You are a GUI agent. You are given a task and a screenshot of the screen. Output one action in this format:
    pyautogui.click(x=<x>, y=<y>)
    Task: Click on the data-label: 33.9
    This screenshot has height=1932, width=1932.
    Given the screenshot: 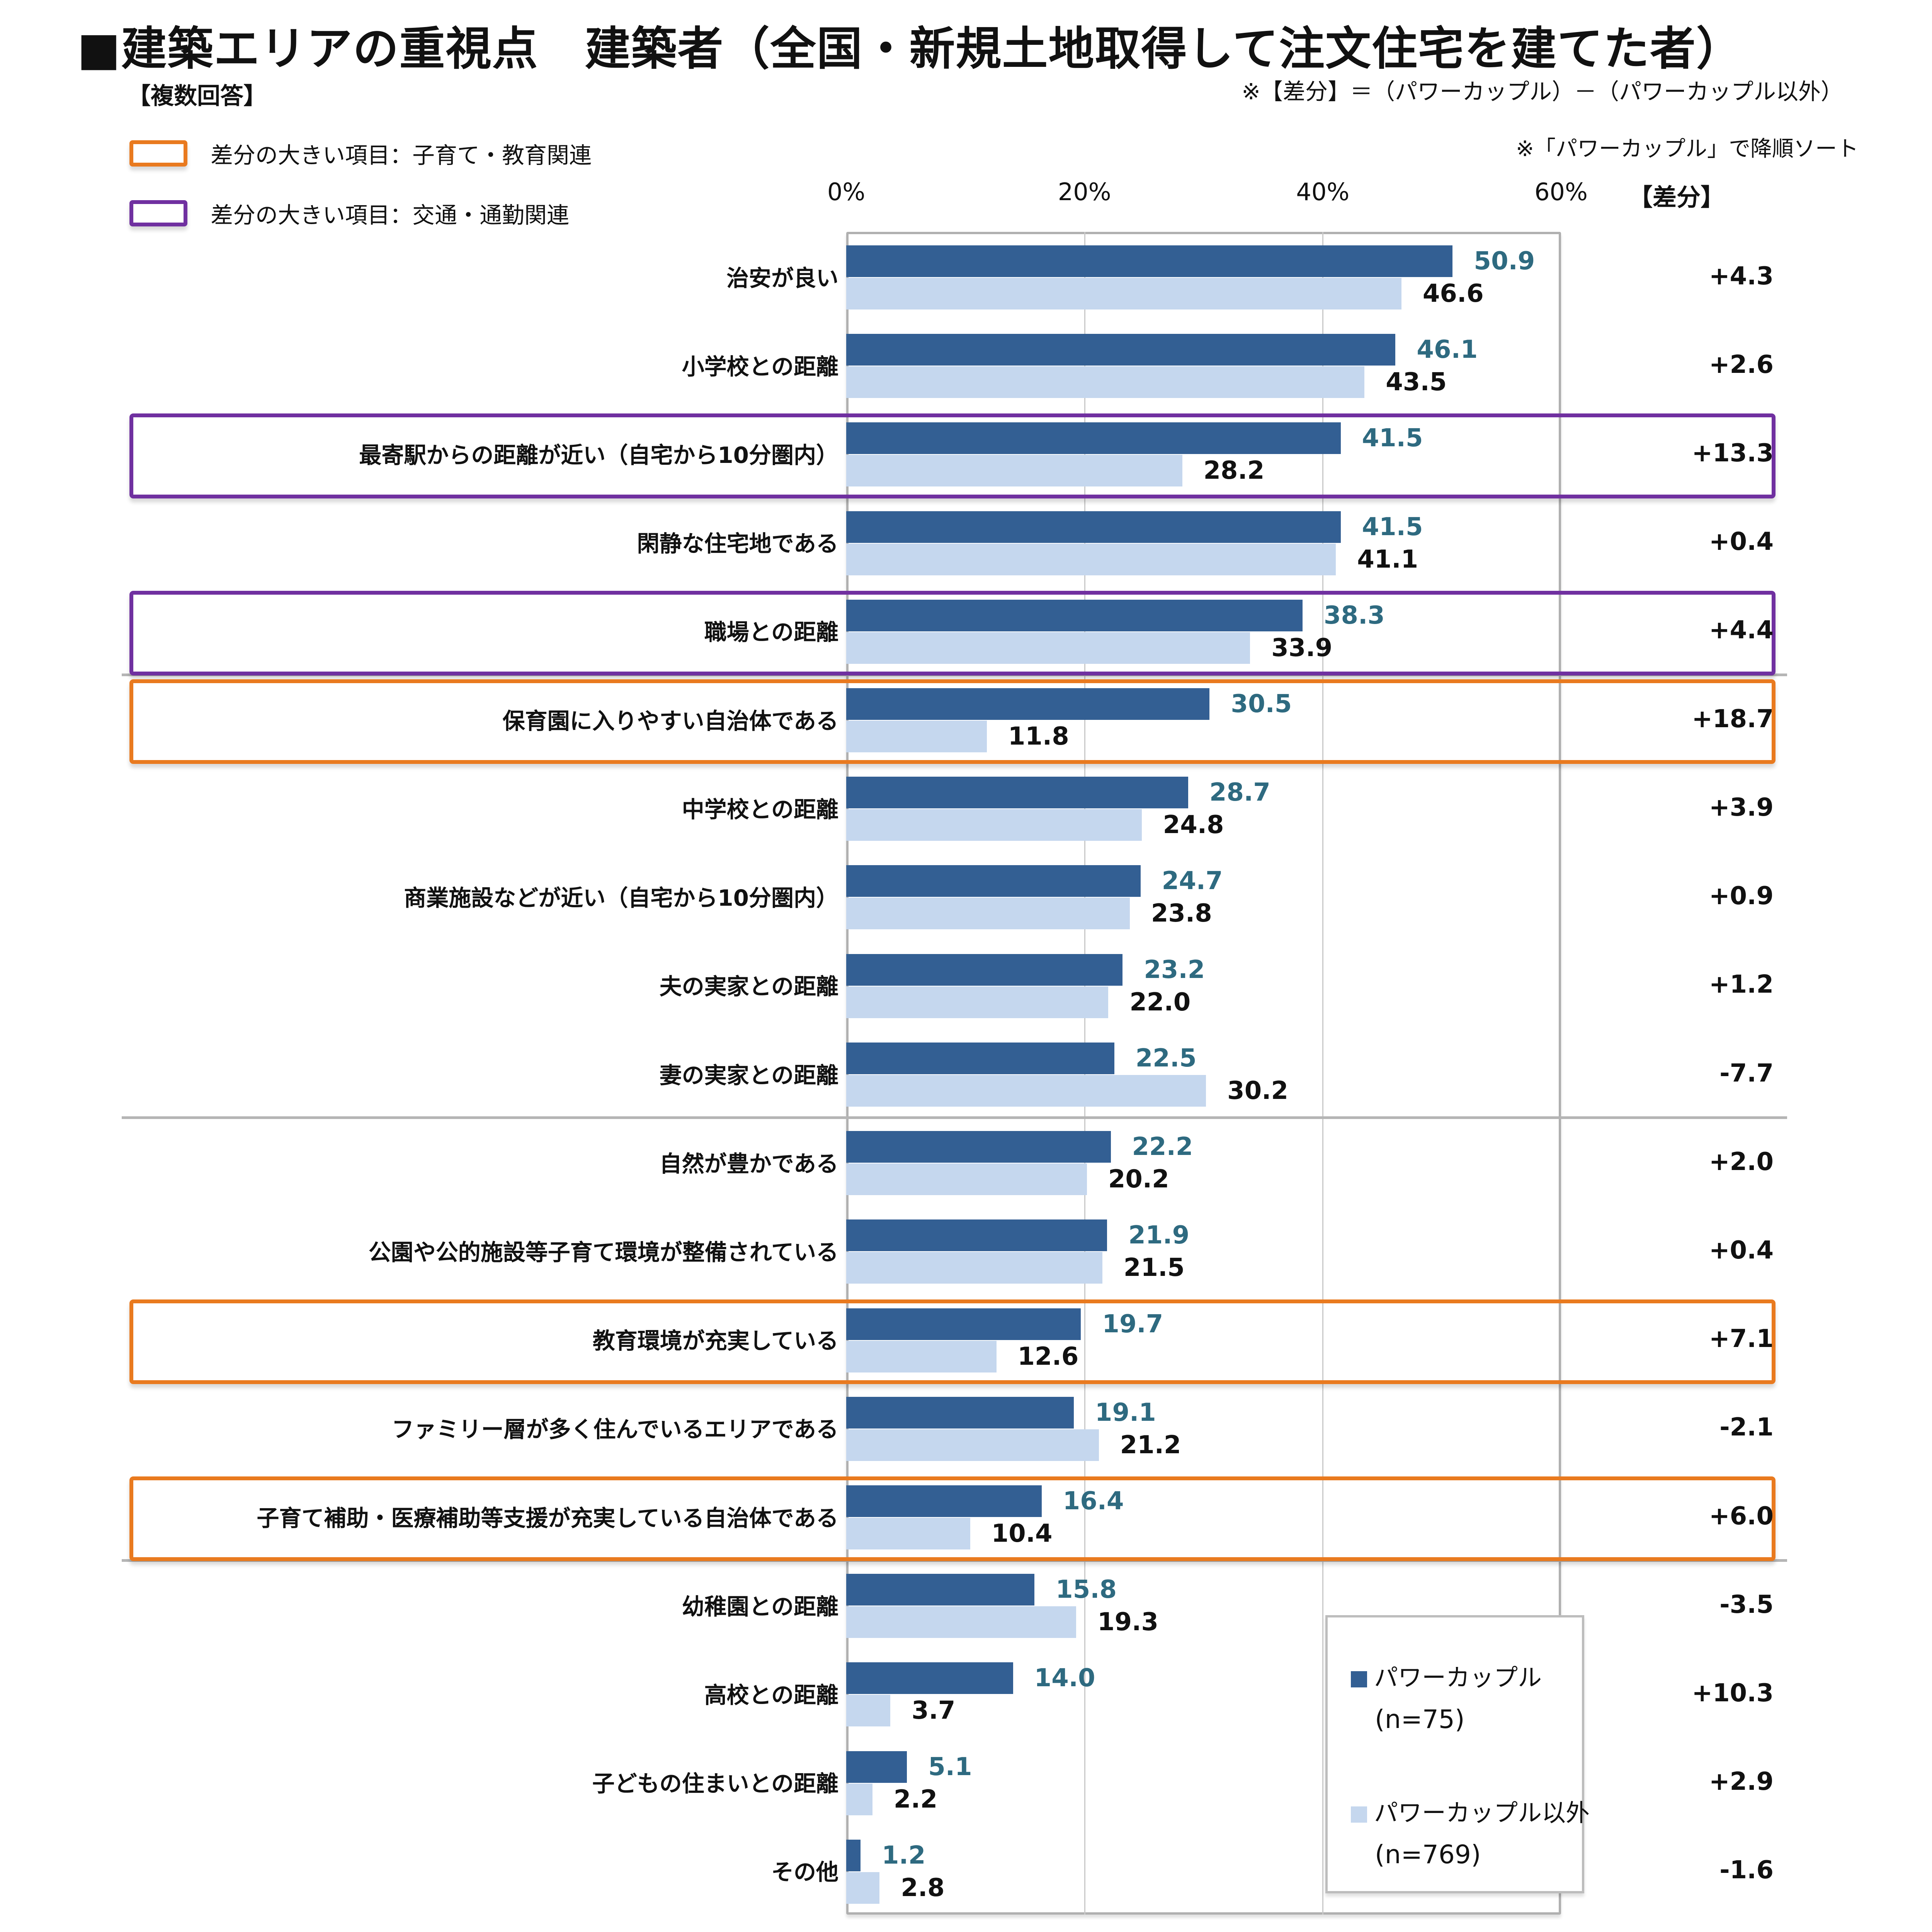 What is the action you would take?
    pyautogui.click(x=1302, y=648)
    